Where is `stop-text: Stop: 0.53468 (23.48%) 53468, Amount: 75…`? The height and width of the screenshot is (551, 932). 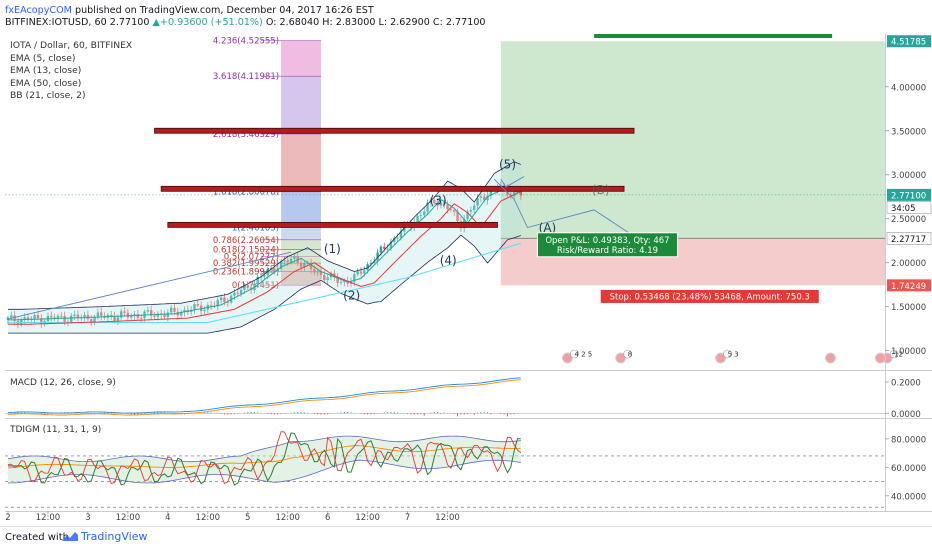
stop-text: Stop: 0.53468 (23.48%) 53468, Amount: 75… is located at coordinates (710, 297).